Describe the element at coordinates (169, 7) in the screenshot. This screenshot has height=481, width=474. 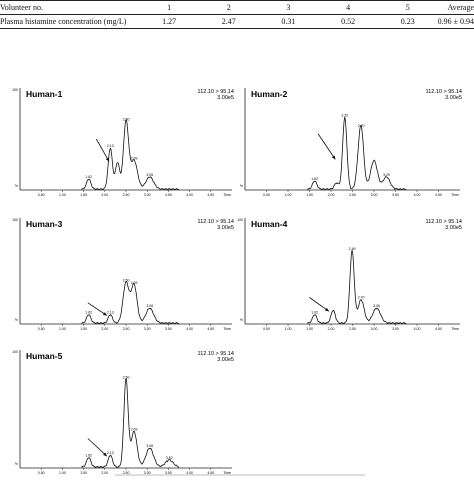
I see `table-header-cell: 1` at that location.